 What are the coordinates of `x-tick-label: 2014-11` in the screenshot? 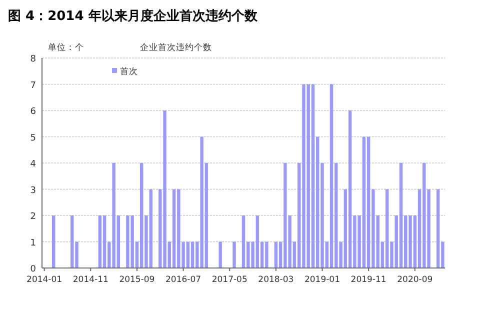 It's located at (90, 280).